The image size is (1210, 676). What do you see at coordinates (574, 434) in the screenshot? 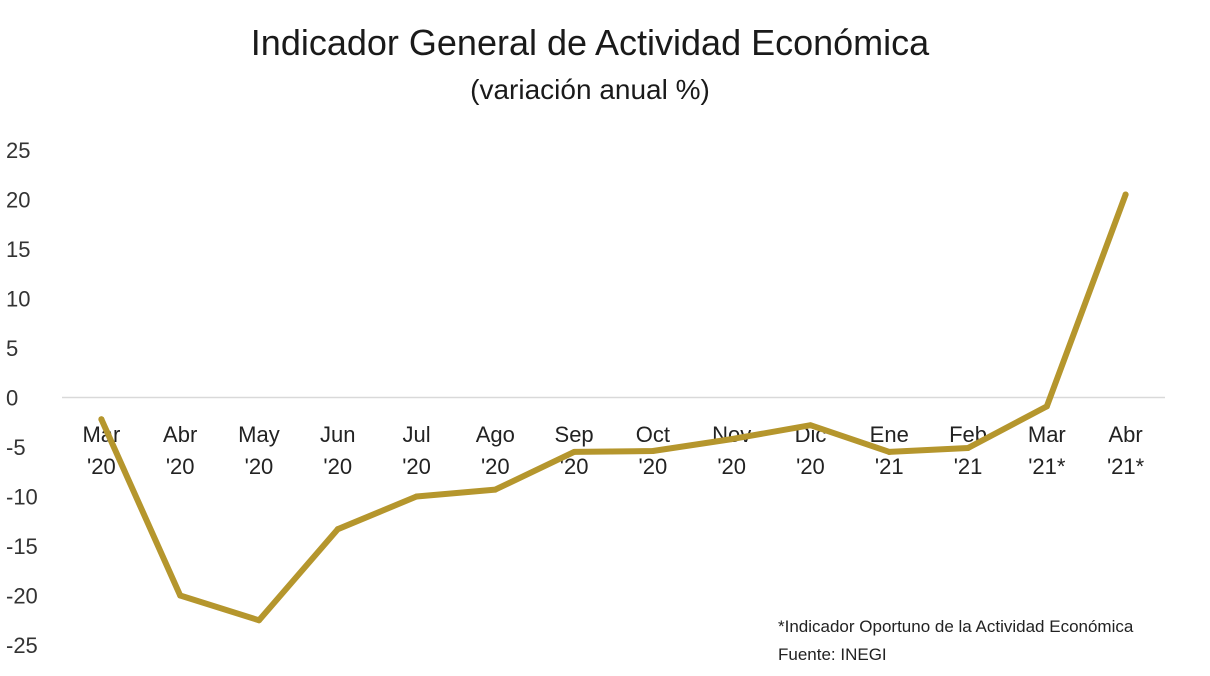
I see `x-tick-label: Sep` at bounding box center [574, 434].